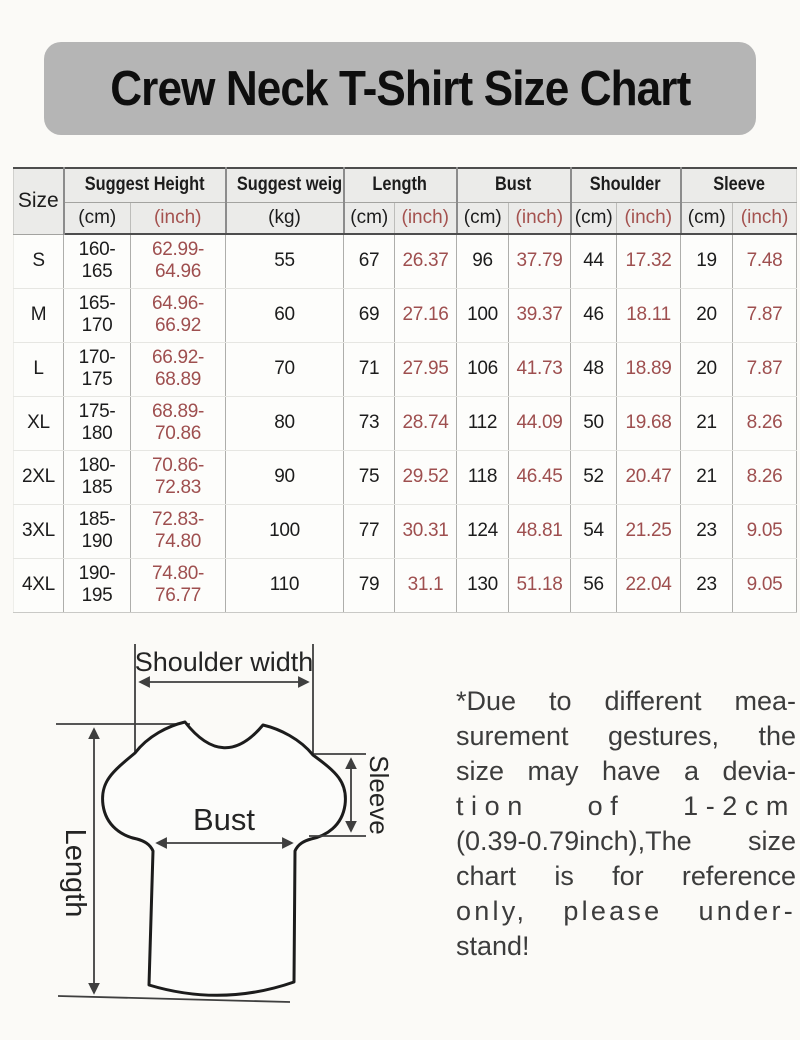  I want to click on col-header-size-label: Size, so click(38, 201).